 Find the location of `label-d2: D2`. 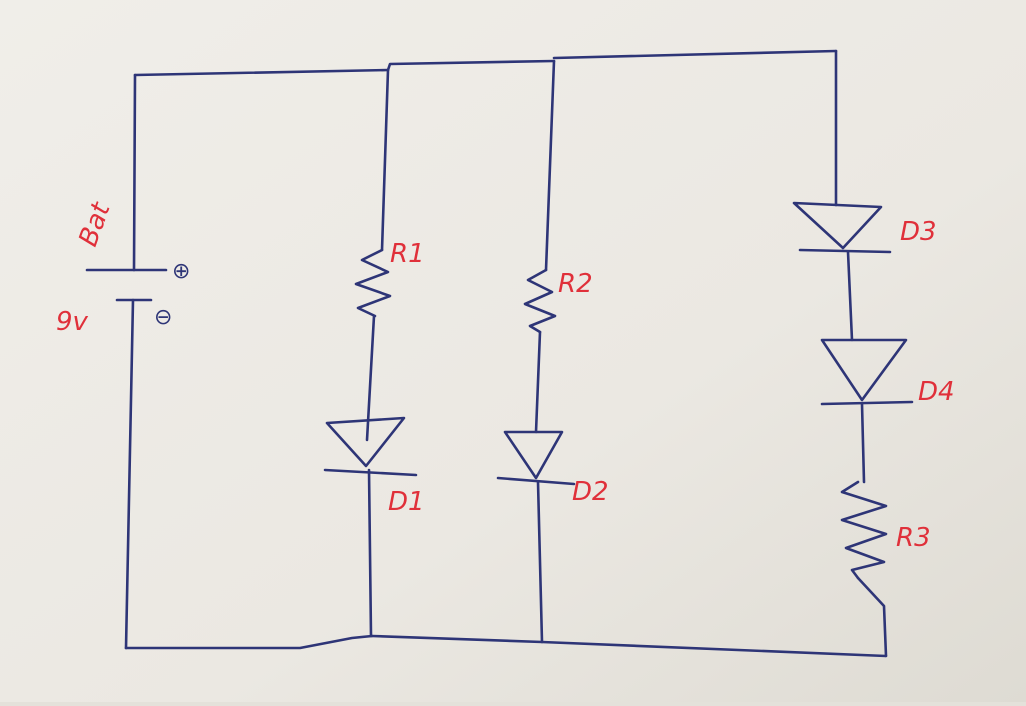

label-d2: D2 is located at coordinates (590, 492).